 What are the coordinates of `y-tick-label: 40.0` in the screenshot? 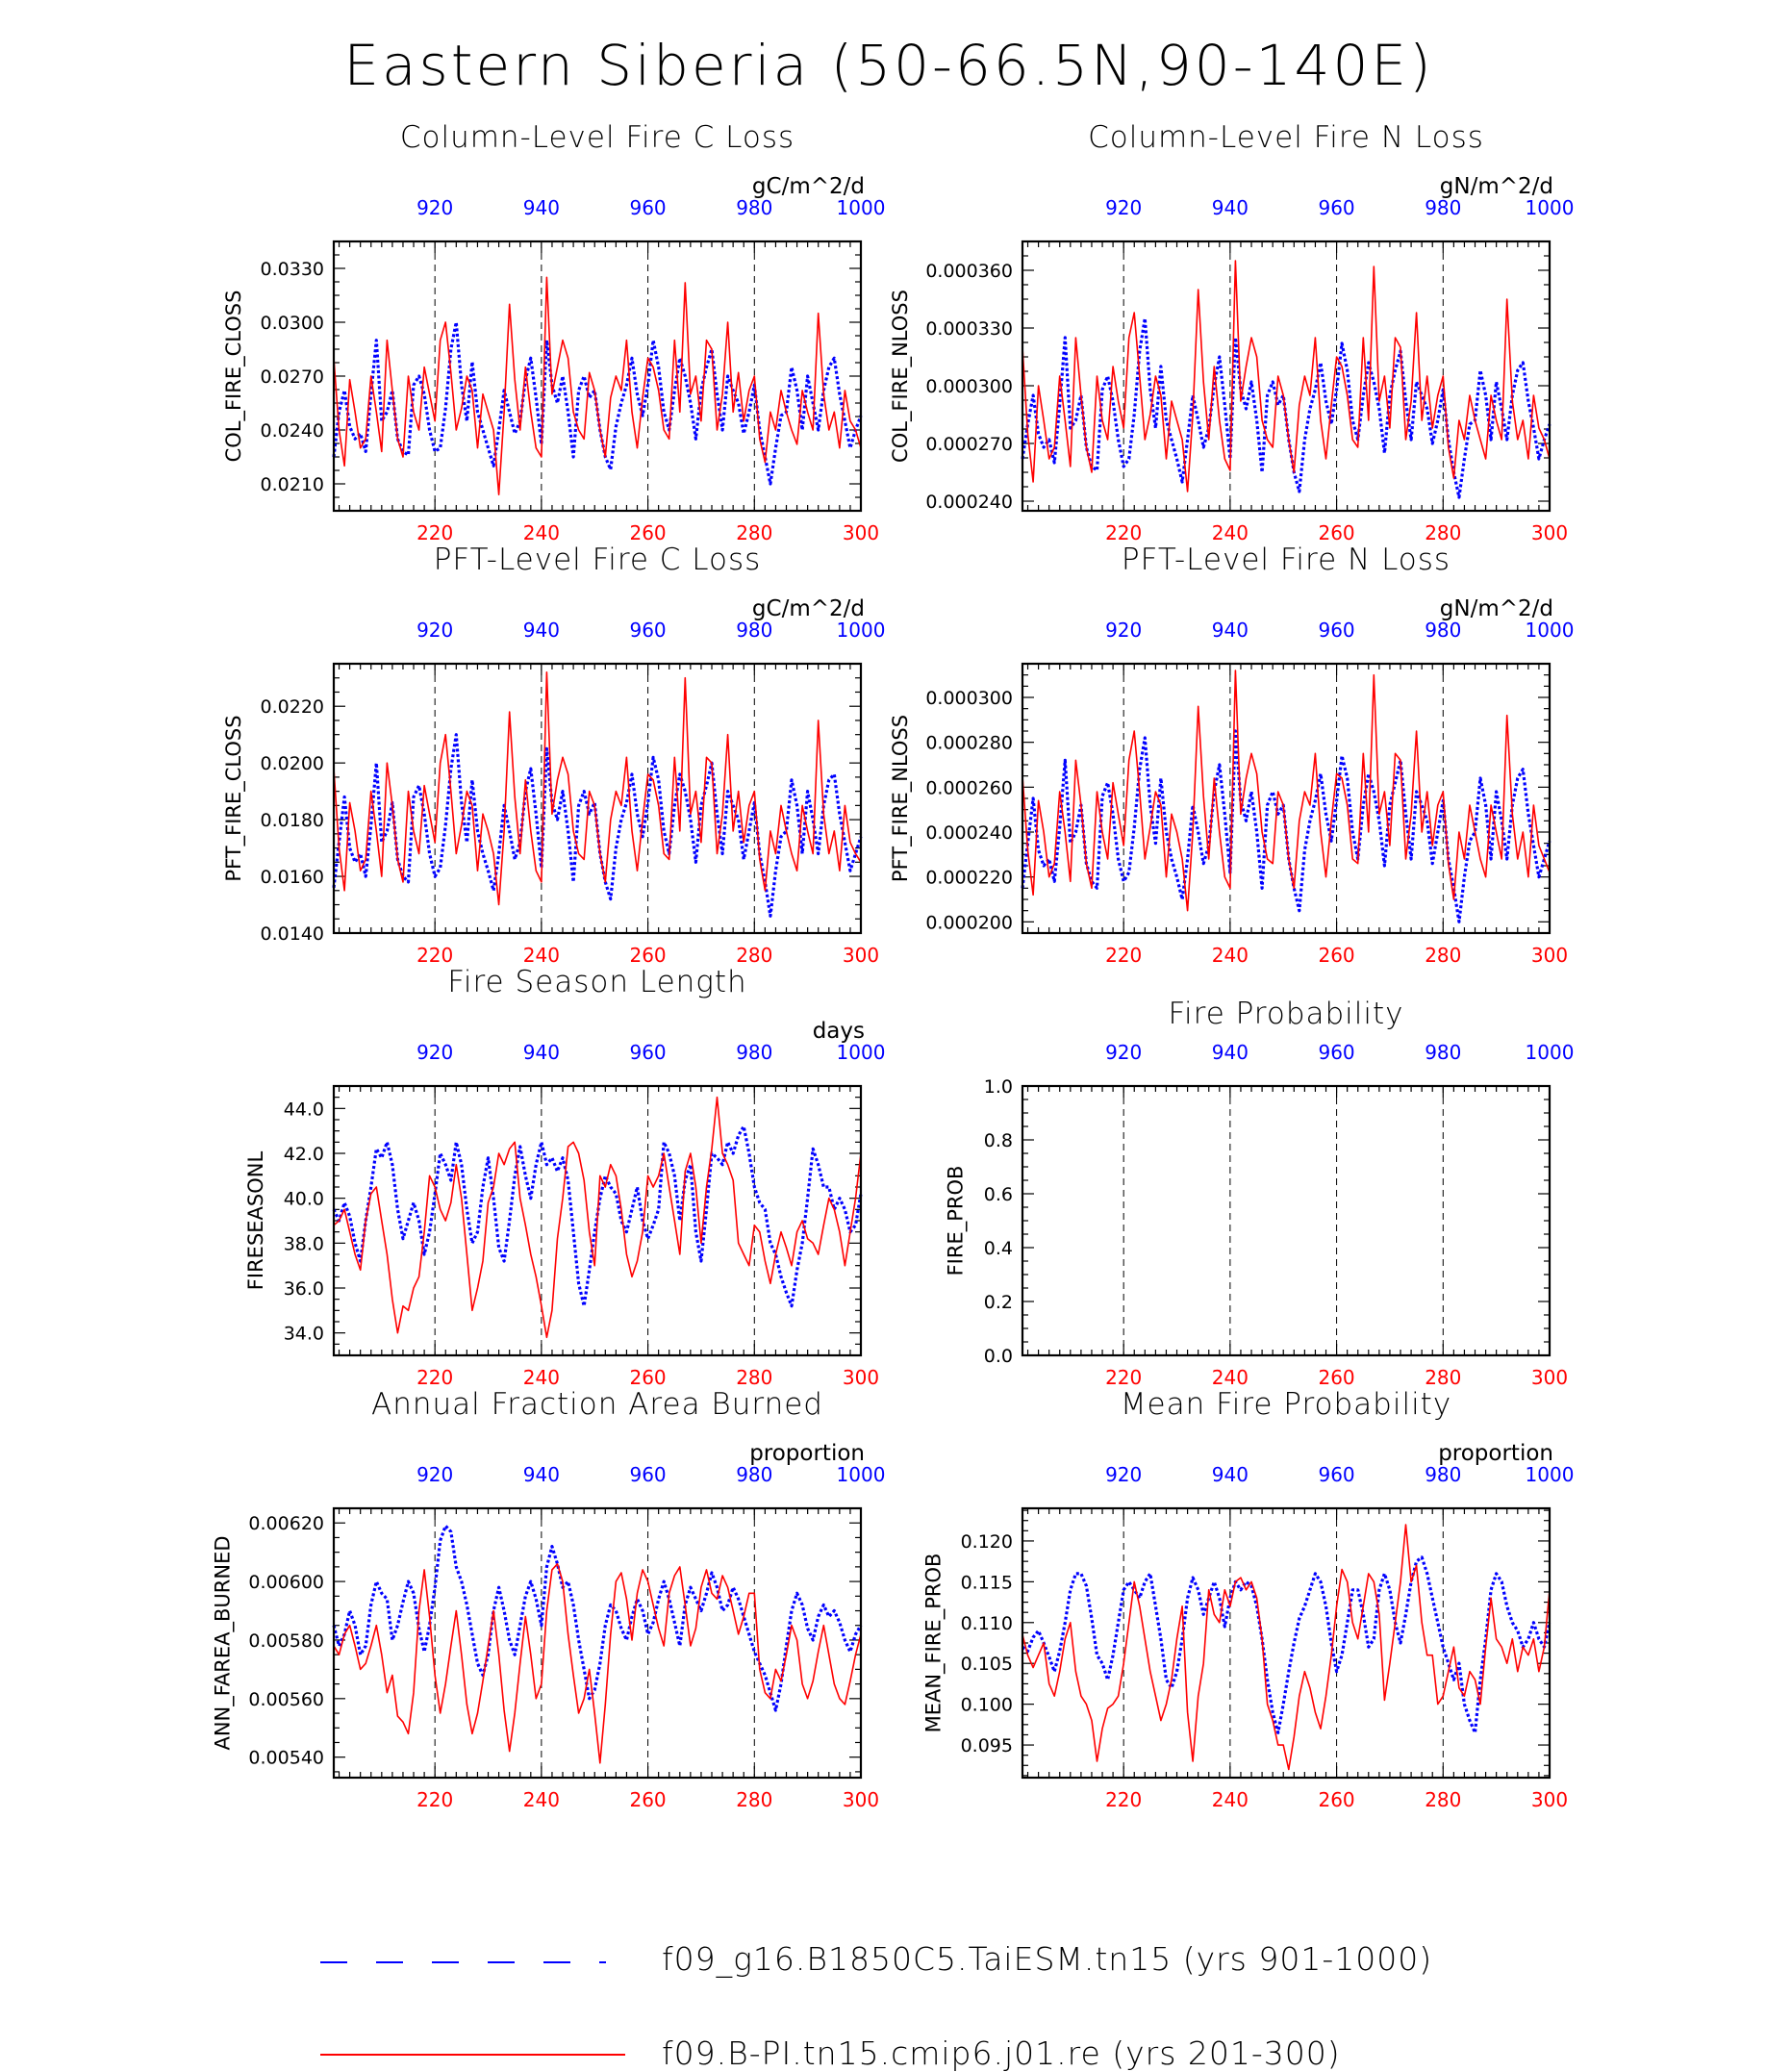 It's located at (304, 1200).